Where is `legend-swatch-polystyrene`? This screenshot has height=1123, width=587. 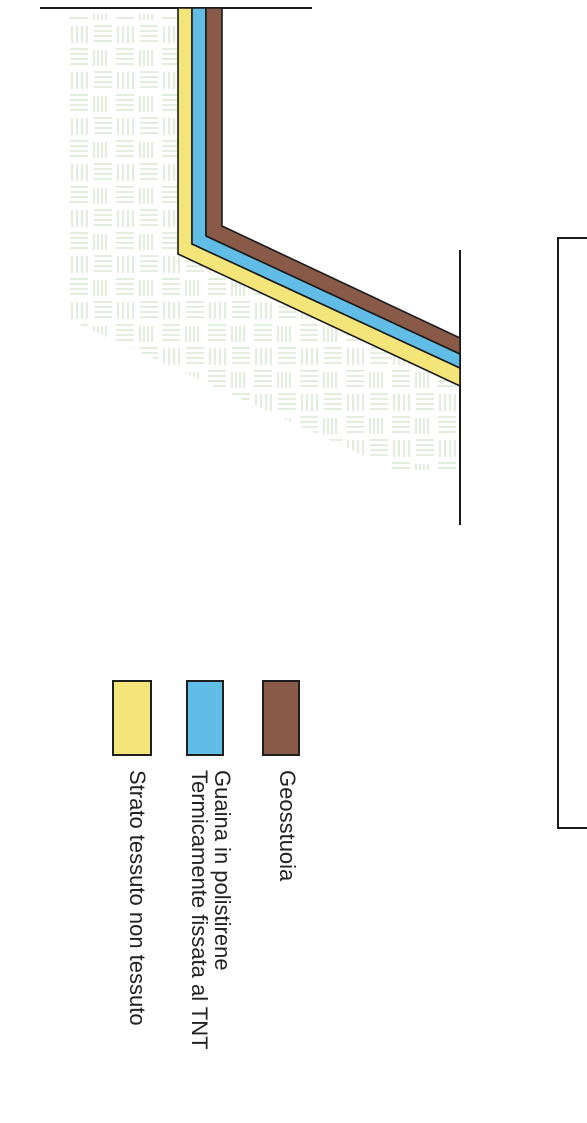
legend-swatch-polystyrene is located at coordinates (205, 718).